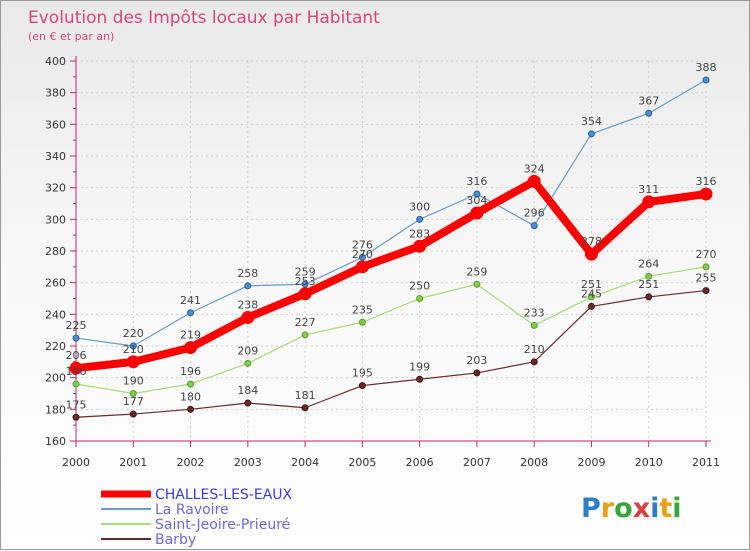 This screenshot has height=551, width=750. I want to click on x-tick-label: 2006, so click(420, 462).